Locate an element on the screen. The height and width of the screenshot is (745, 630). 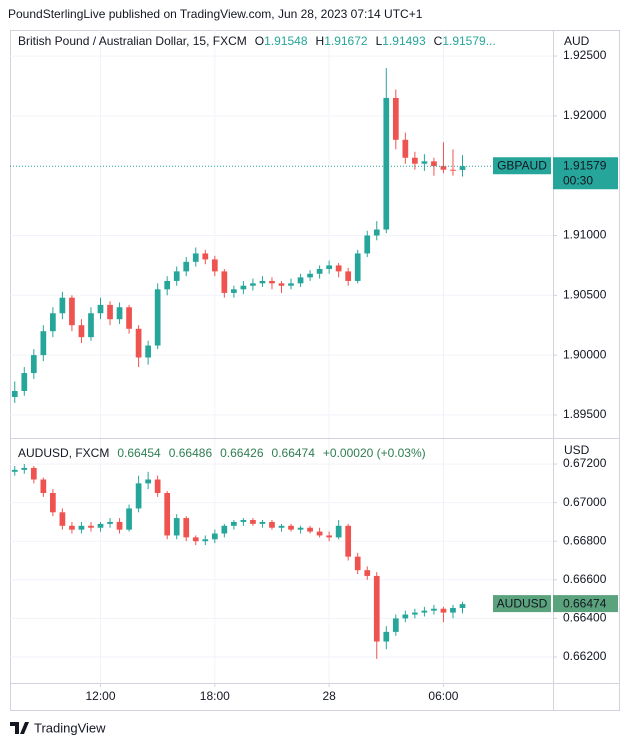
y-tick-label: 0.66400 is located at coordinates (585, 618).